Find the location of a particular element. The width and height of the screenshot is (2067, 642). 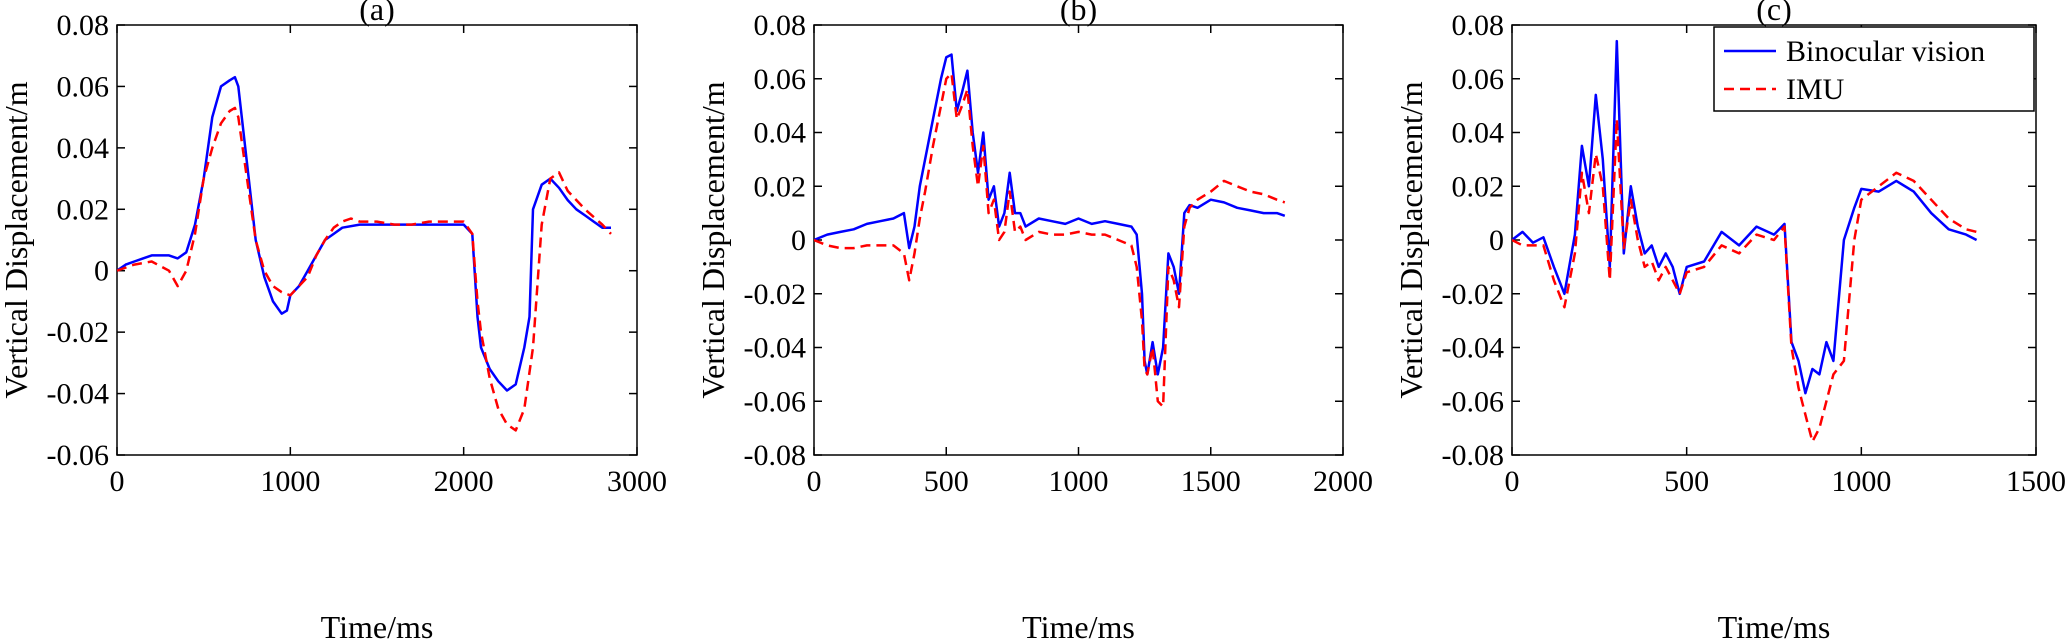

legend-box is located at coordinates (1874, 69).